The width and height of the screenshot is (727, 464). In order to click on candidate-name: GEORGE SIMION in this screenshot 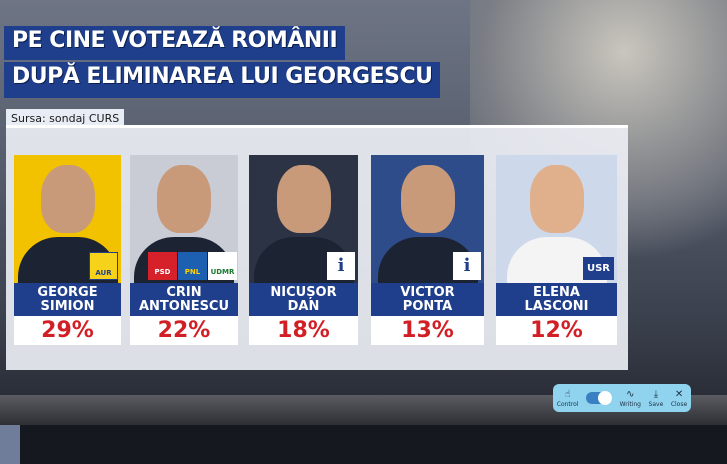, I will do `click(67, 299)`.